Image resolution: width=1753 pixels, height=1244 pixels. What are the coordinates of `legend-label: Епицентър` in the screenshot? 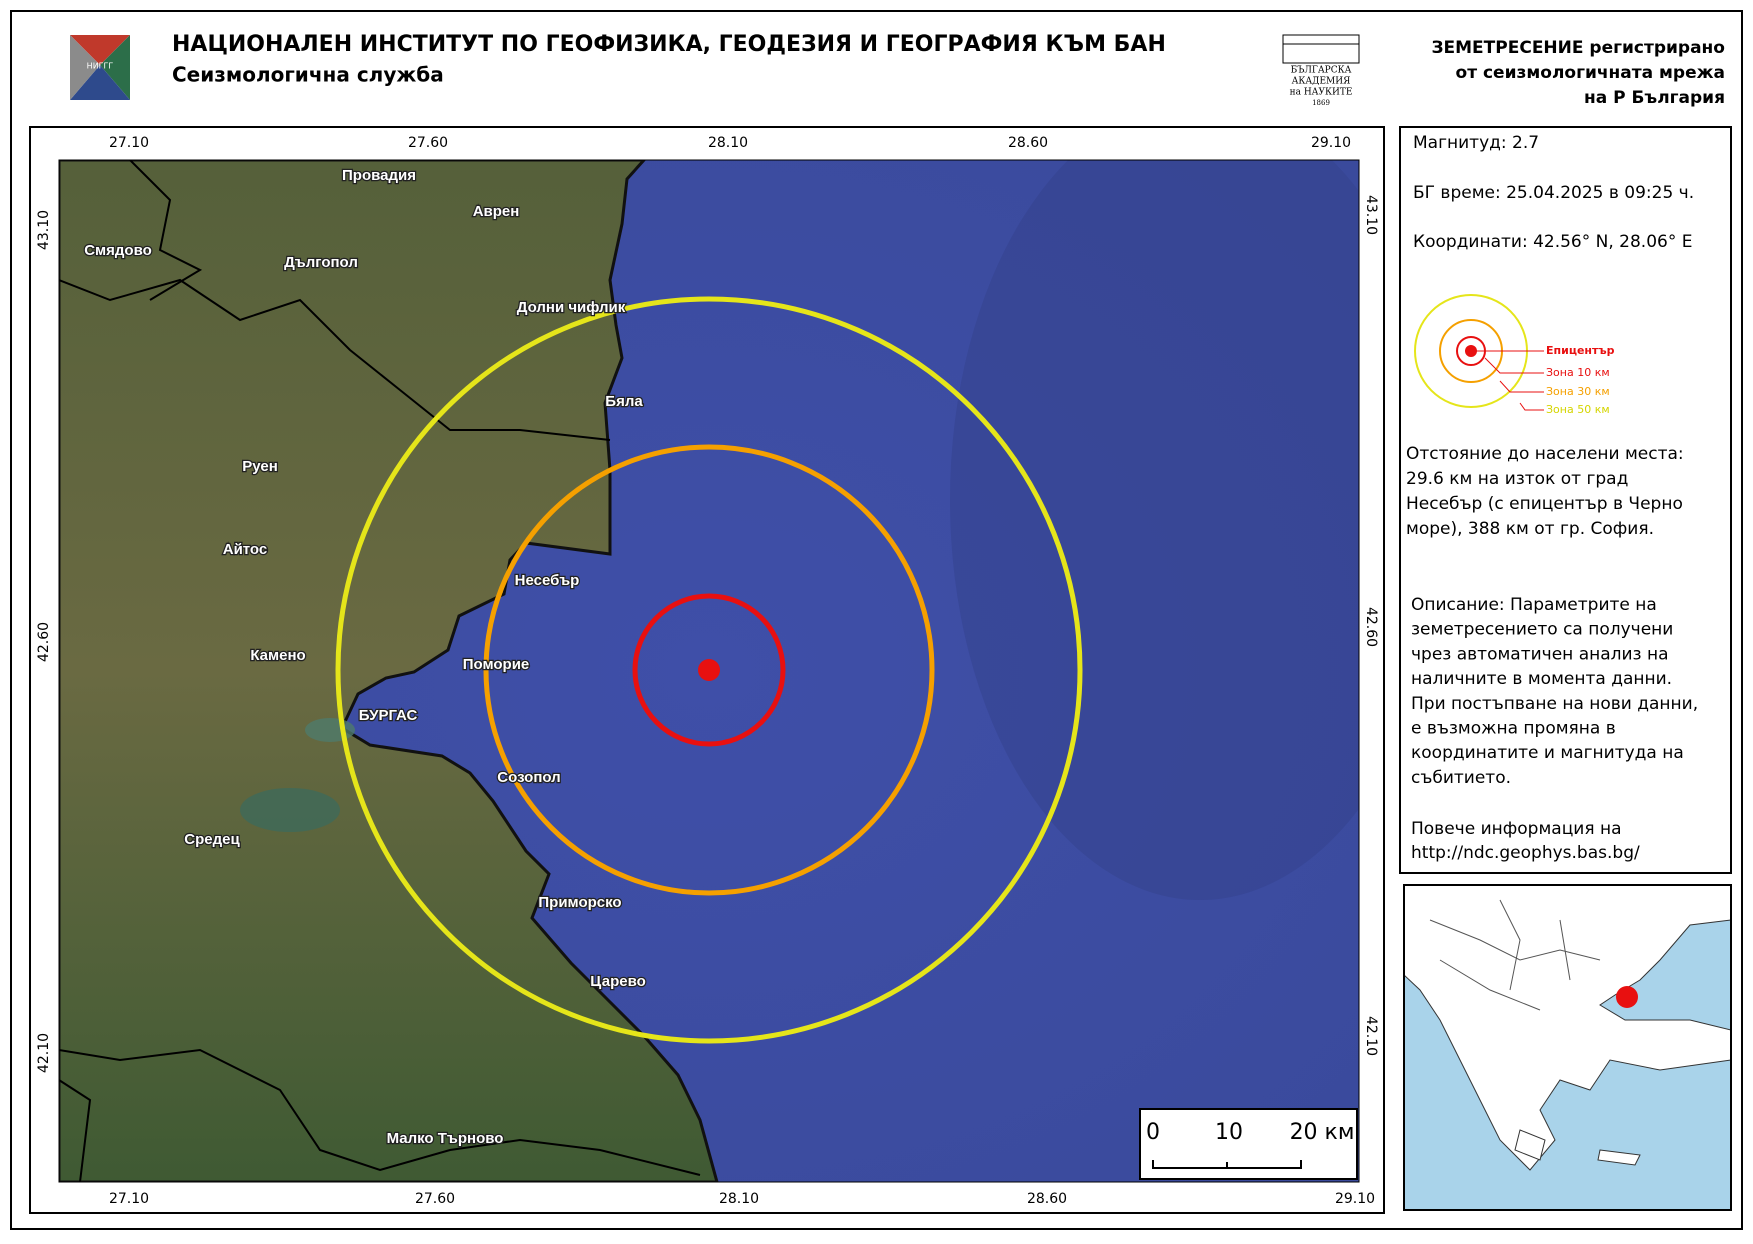 It's located at (1580, 350).